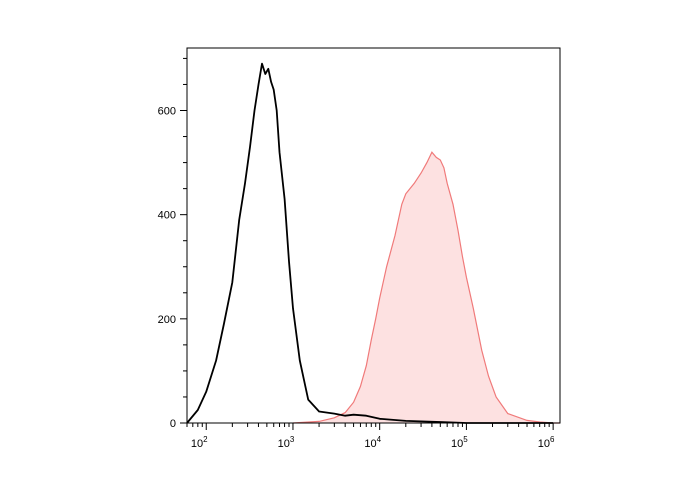  What do you see at coordinates (167, 320) in the screenshot?
I see `y-tick-label: 200` at bounding box center [167, 320].